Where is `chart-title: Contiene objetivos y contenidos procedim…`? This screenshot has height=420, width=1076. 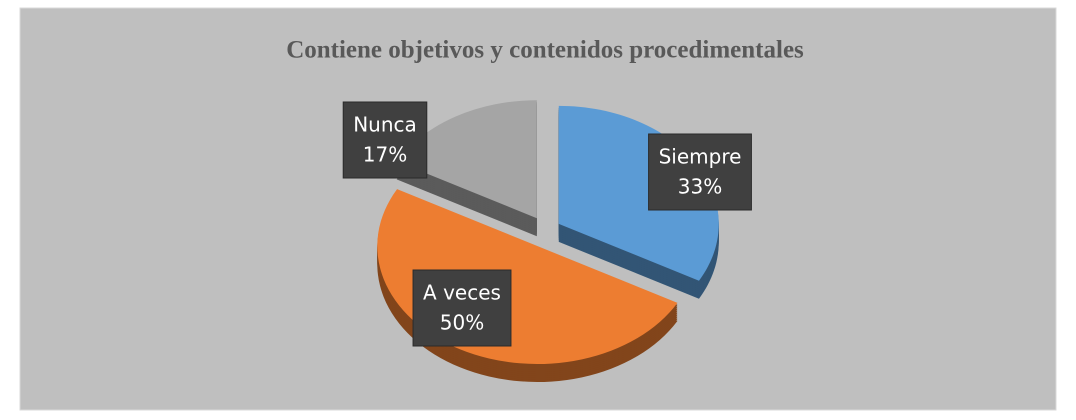 chart-title: Contiene objetivos y contenidos procedim… is located at coordinates (545, 50).